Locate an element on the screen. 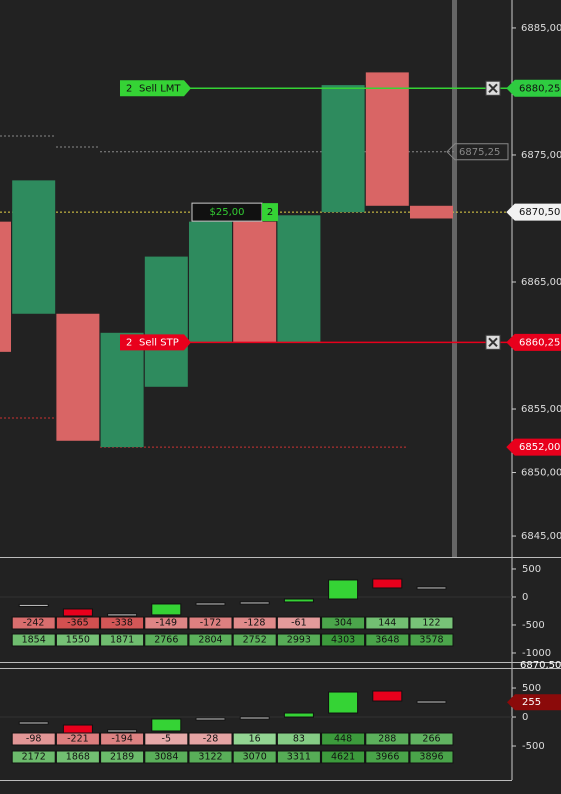 This screenshot has height=794, width=561. delta-cell-value: 2804 is located at coordinates (210, 640).